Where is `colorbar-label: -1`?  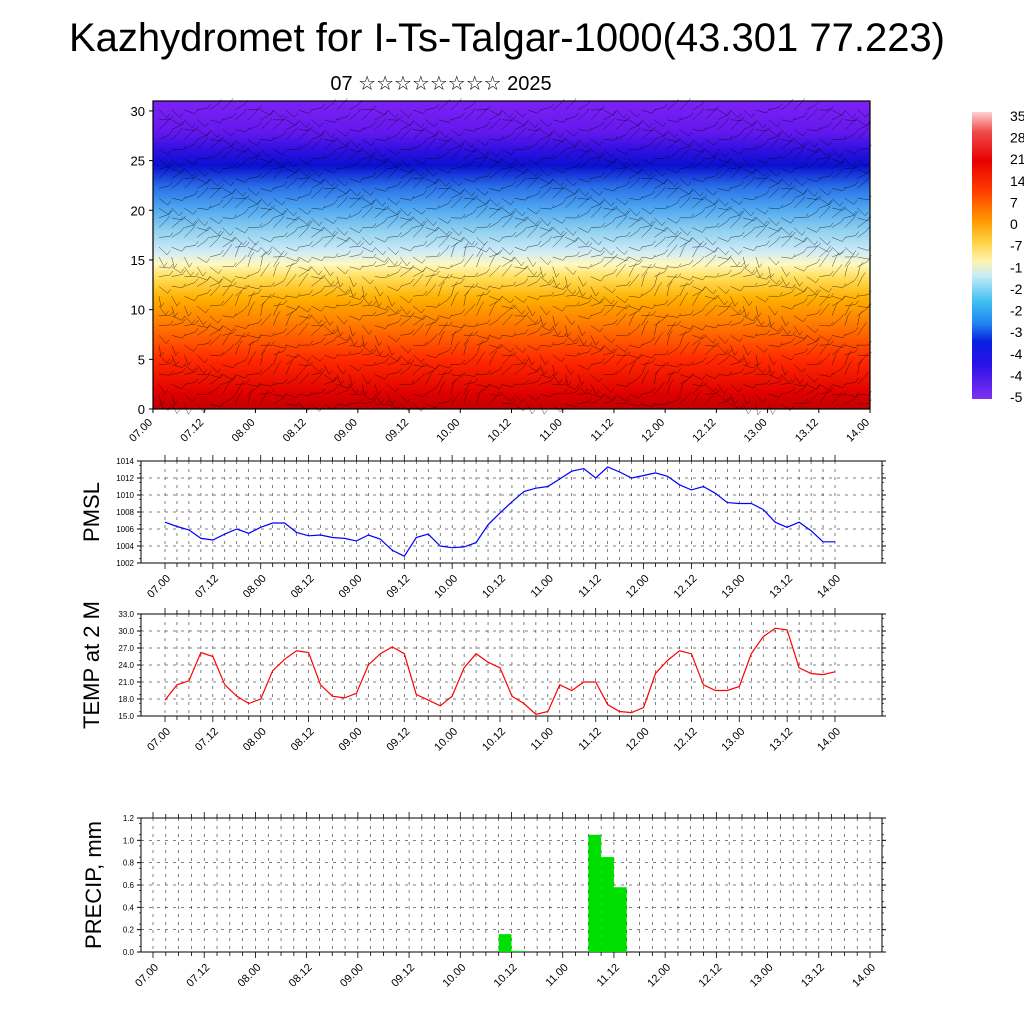 colorbar-label: -1 is located at coordinates (1016, 267).